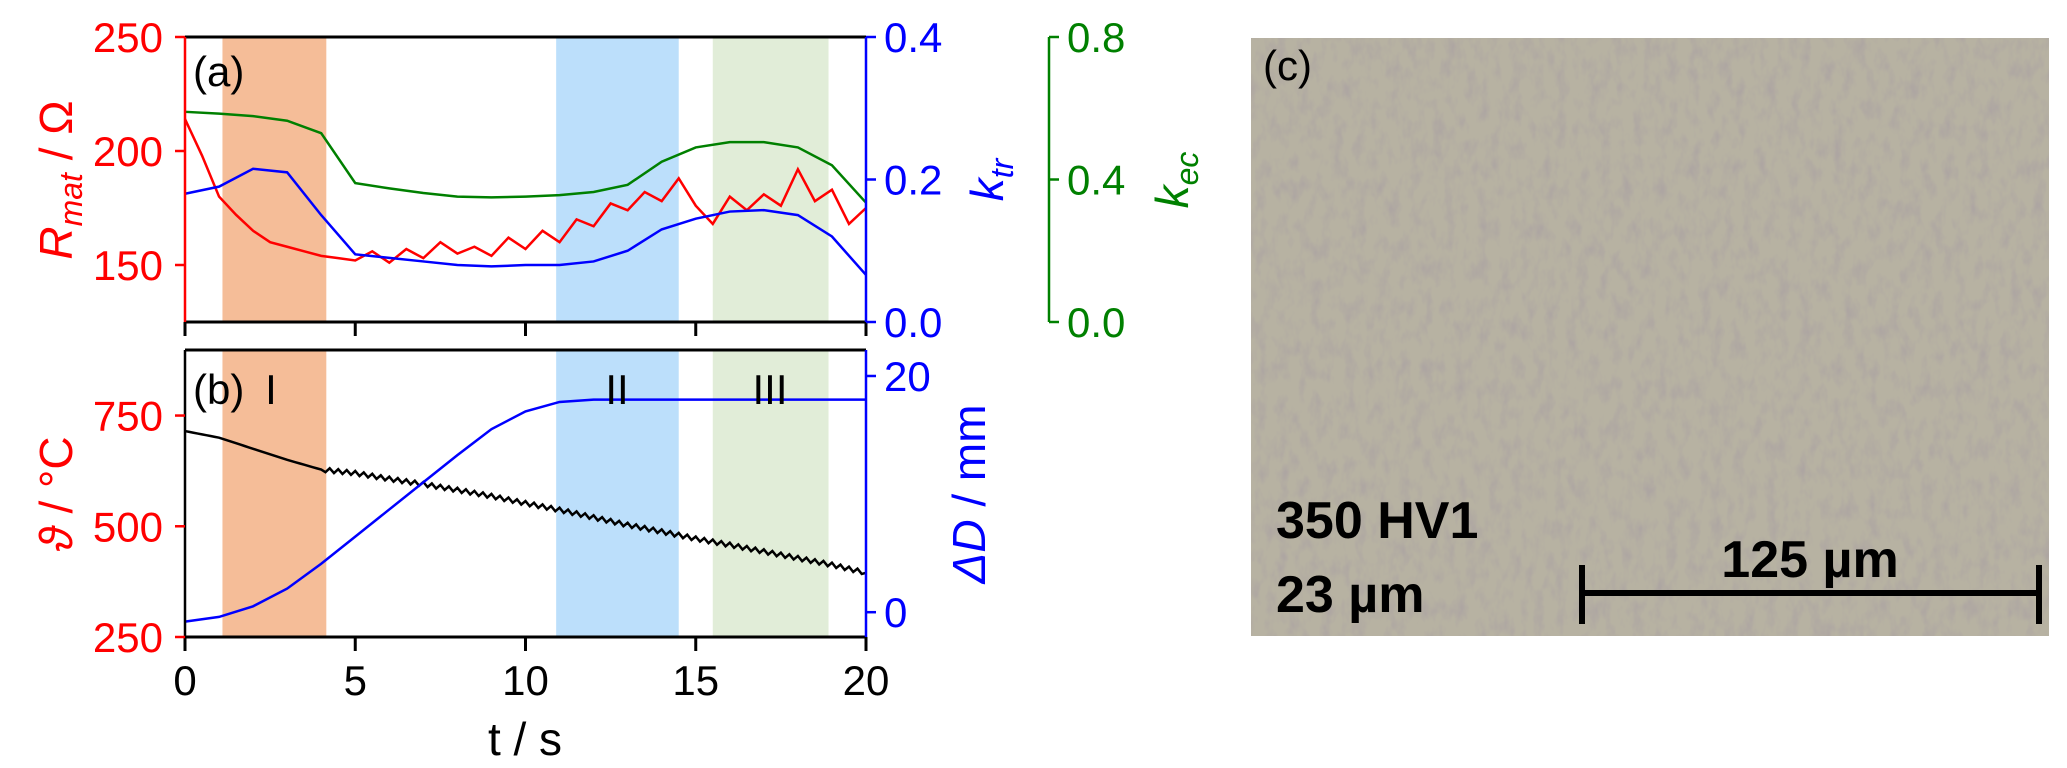 The width and height of the screenshot is (2067, 768). Describe the element at coordinates (525, 221) in the screenshot. I see `series-line-ktr` at that location.